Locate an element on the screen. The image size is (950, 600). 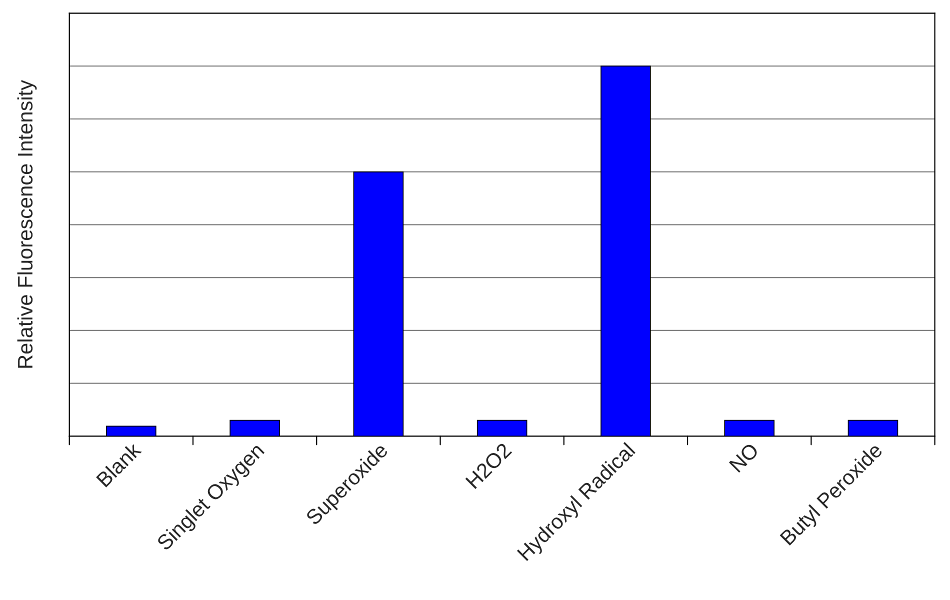
x-tick-label: NO is located at coordinates (744, 457).